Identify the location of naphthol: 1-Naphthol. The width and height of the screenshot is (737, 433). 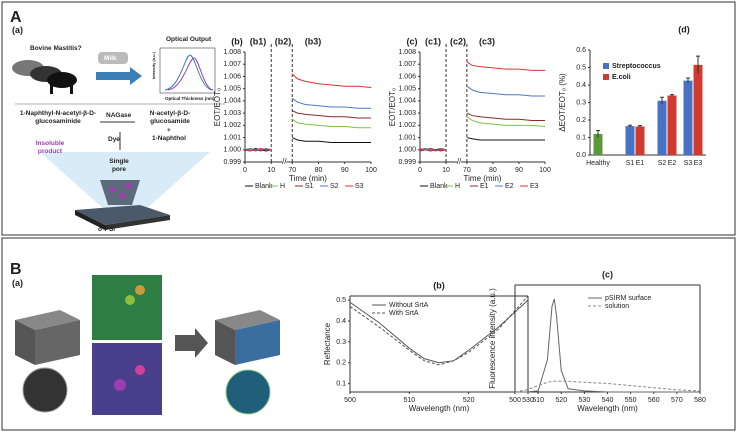
(169, 138).